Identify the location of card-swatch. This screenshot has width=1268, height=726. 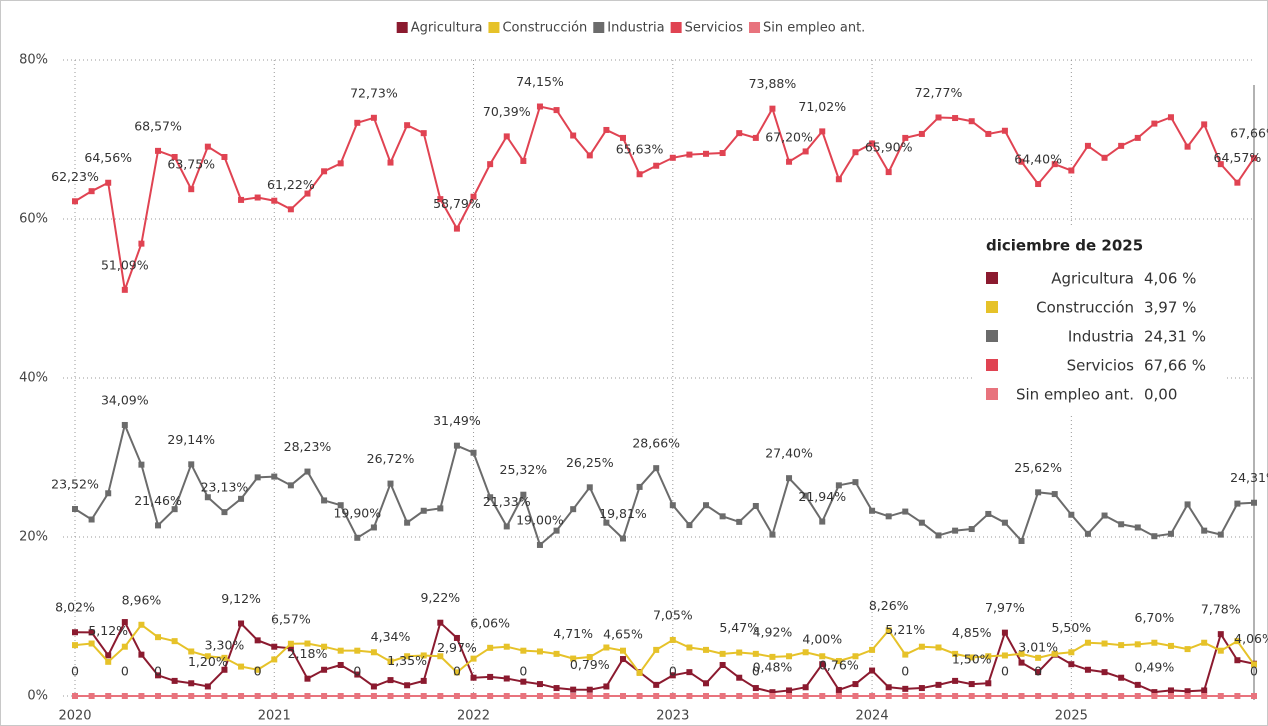
(992, 394).